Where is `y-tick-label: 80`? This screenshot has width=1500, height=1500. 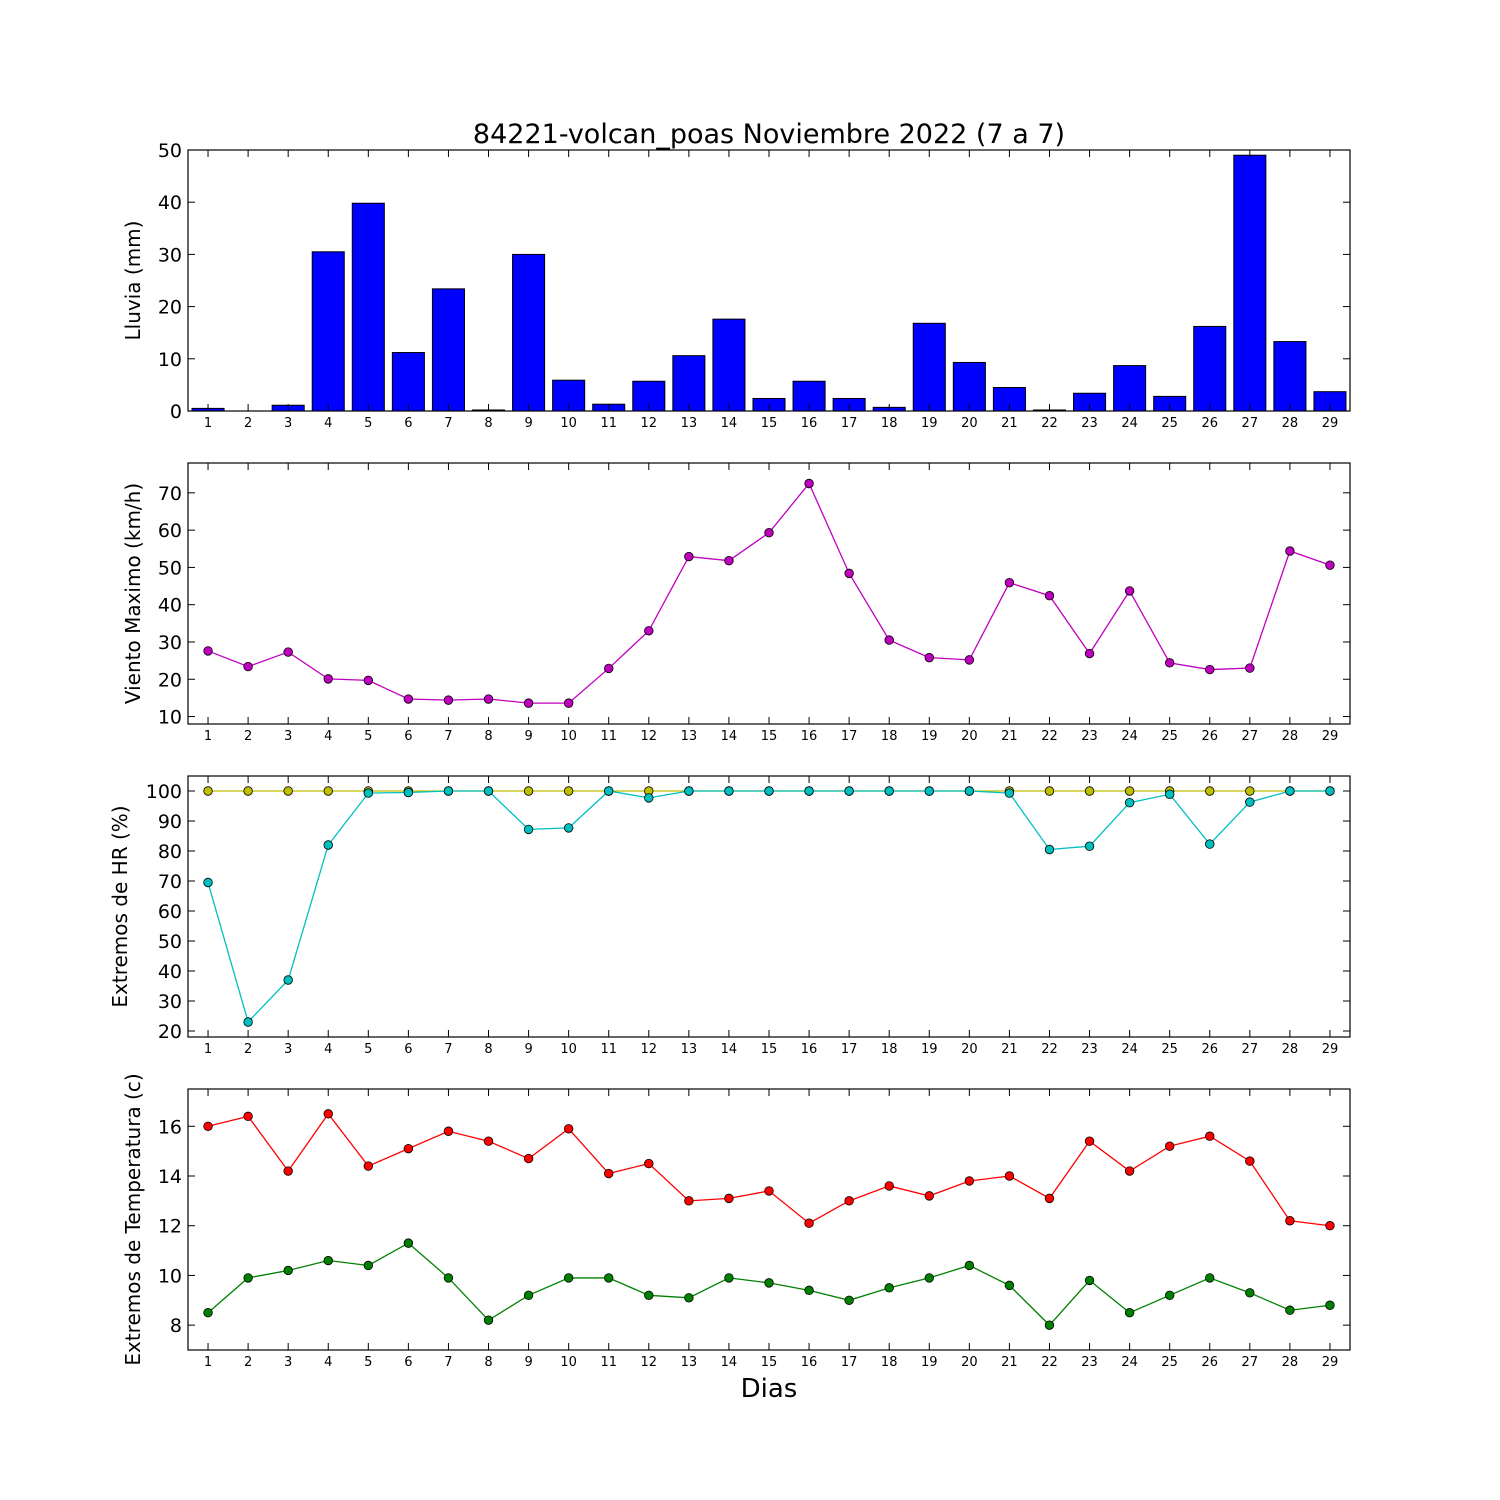 y-tick-label: 80 is located at coordinates (170, 852).